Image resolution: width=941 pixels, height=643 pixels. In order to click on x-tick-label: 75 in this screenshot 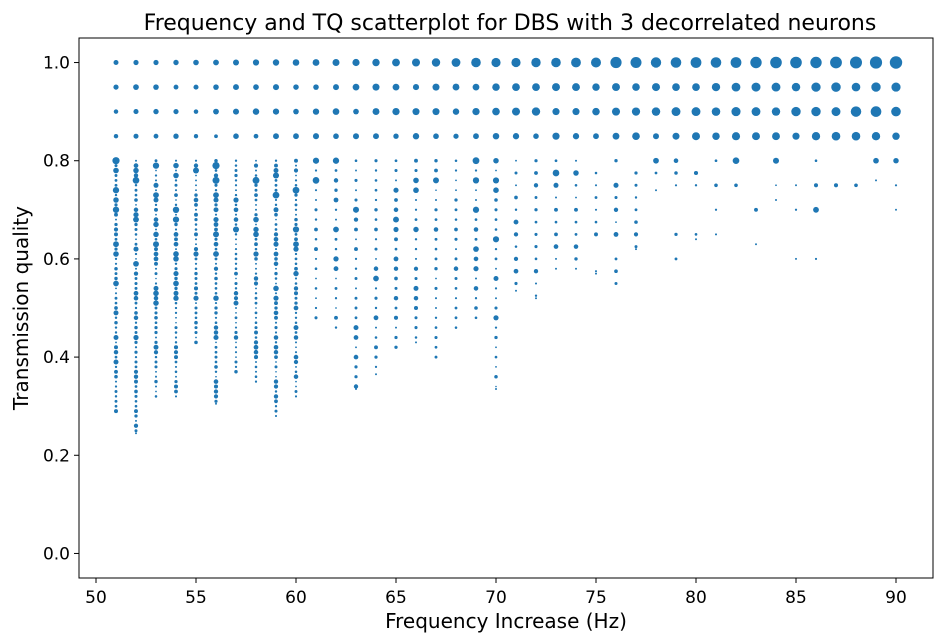, I will do `click(596, 598)`.